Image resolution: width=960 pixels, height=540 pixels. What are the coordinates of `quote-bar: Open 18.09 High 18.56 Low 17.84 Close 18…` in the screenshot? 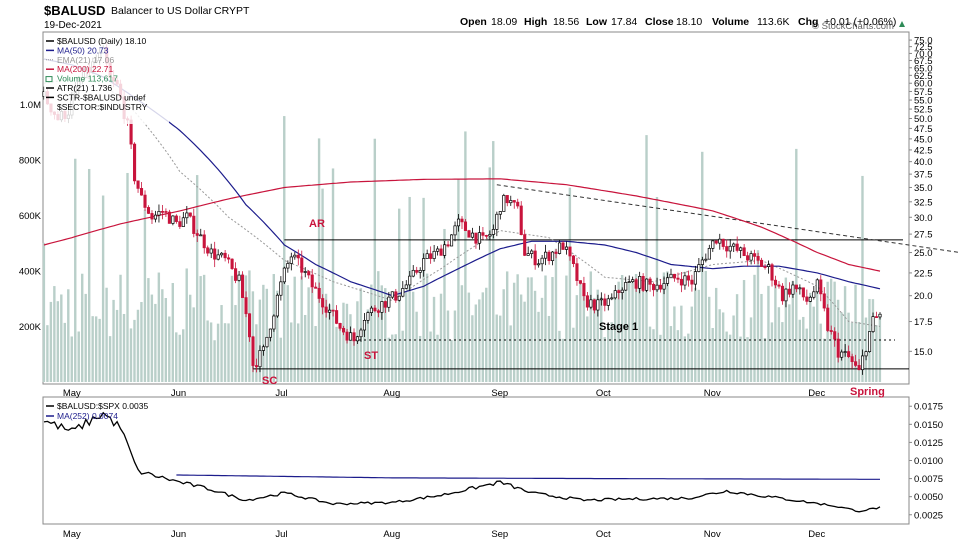 It's located at (682, 22).